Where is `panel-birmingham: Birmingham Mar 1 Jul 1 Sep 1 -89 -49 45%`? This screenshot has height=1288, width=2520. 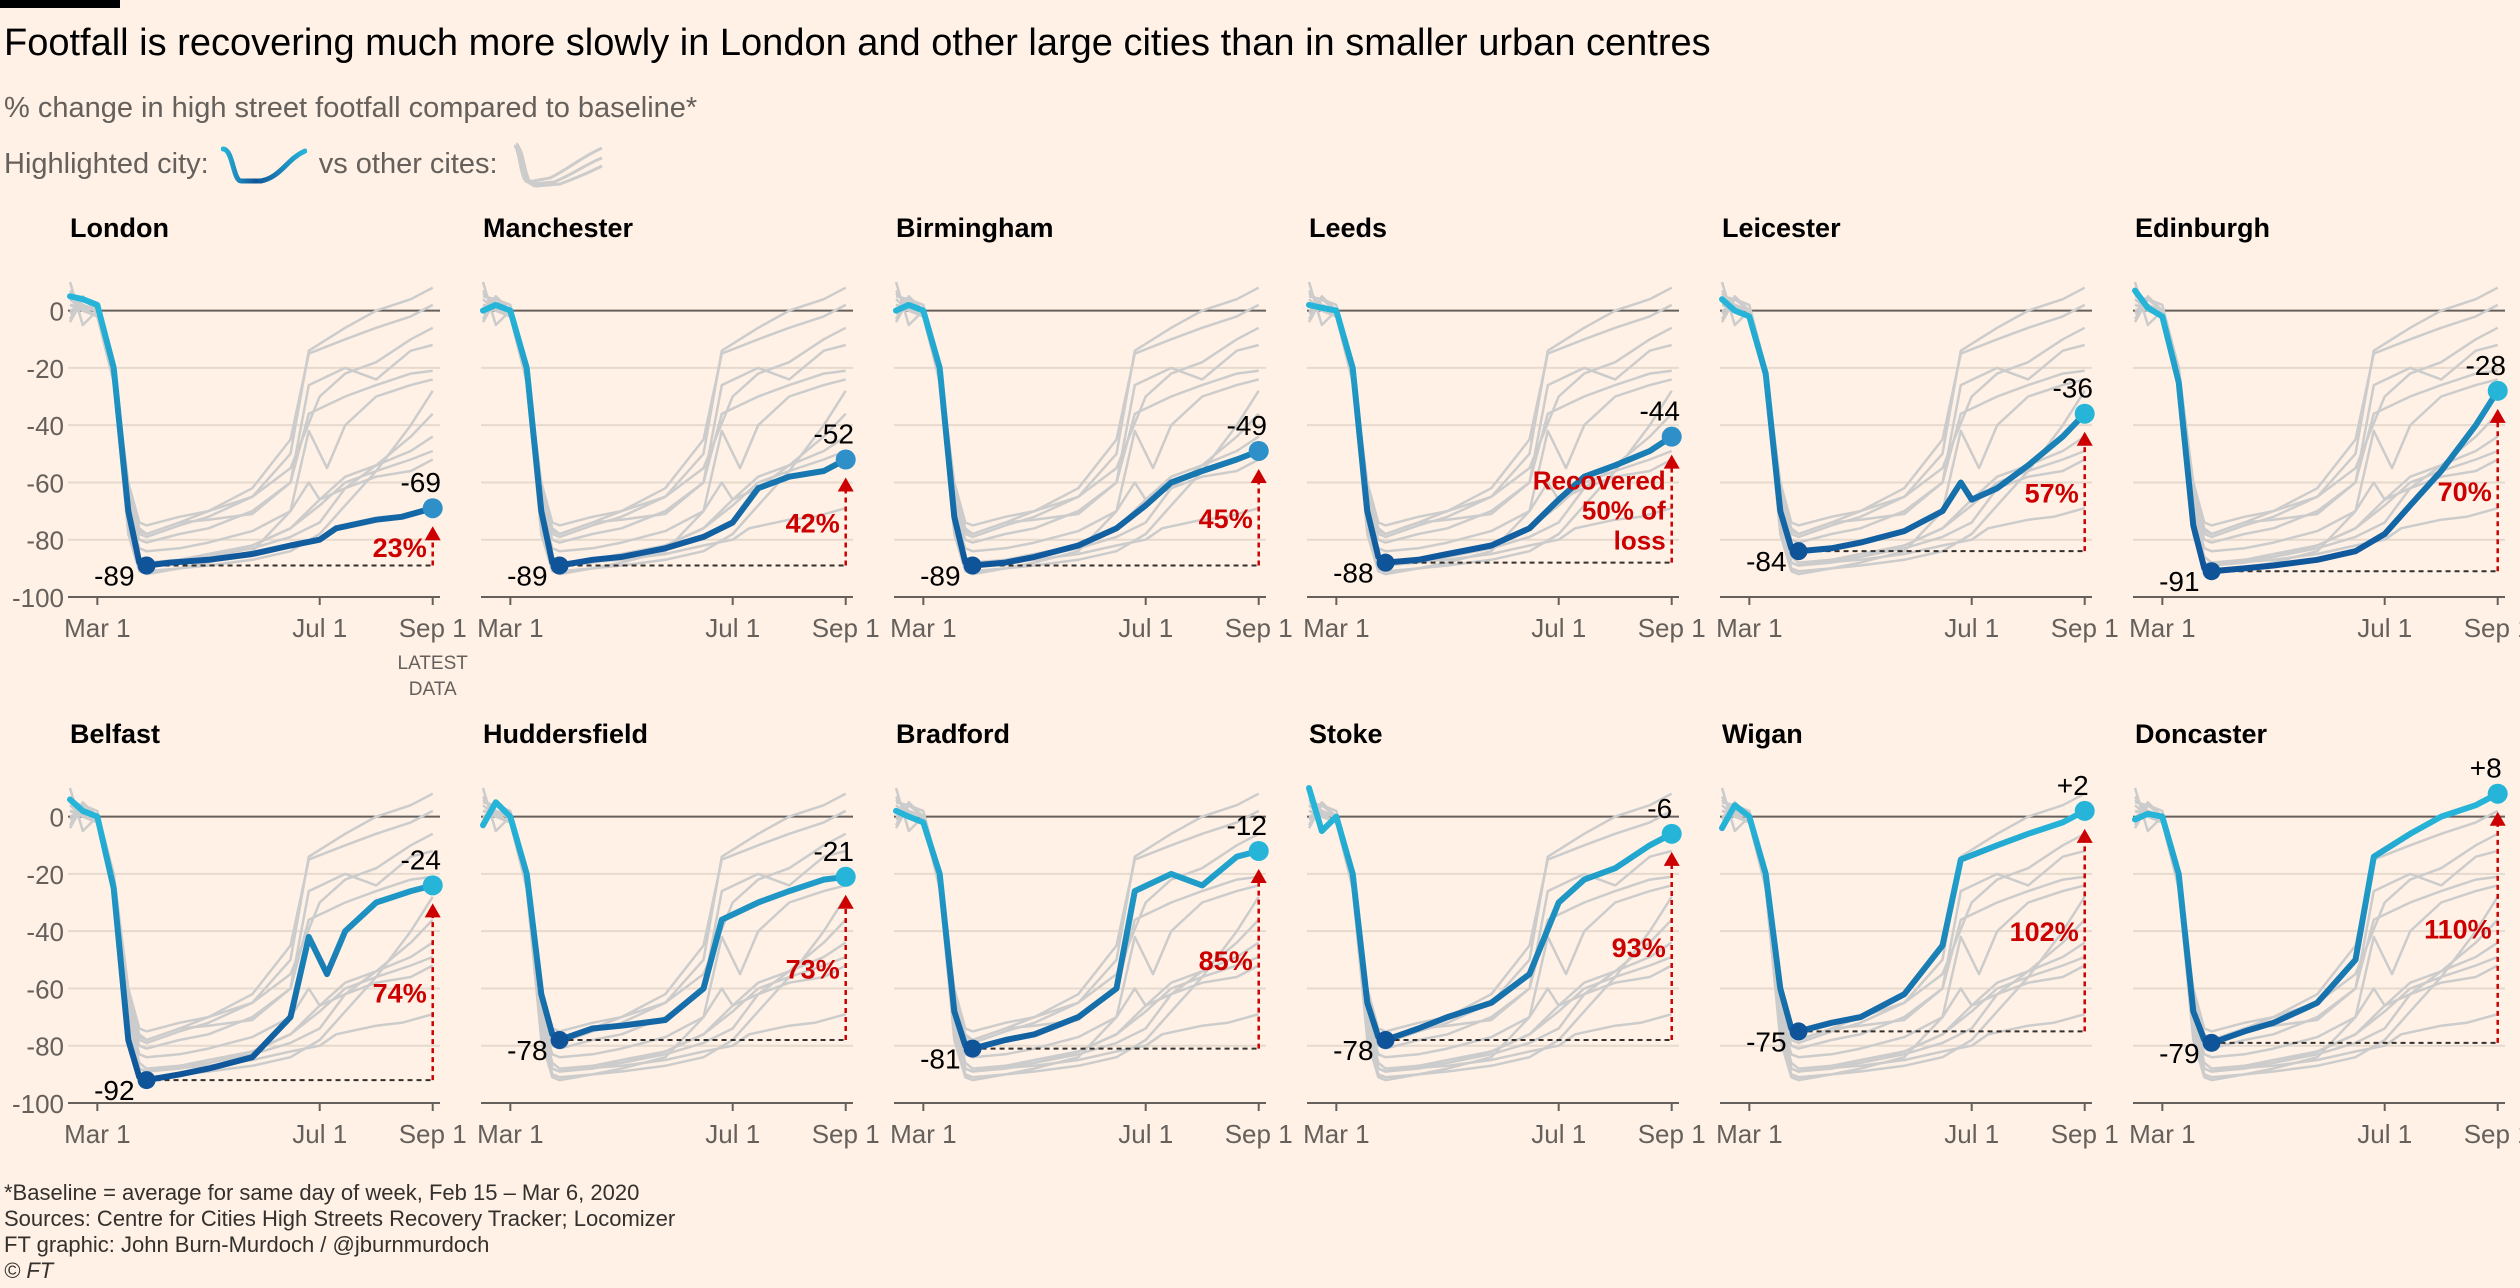
panel-birmingham: Birmingham Mar 1 Jul 1 Sep 1 -89 -49 45% is located at coordinates (1091, 428).